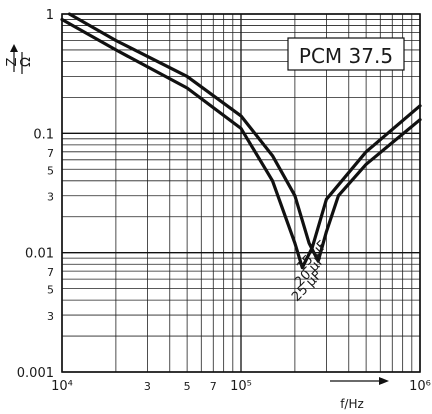  I want to click on y-tick-label: 0.01, so click(39, 254).